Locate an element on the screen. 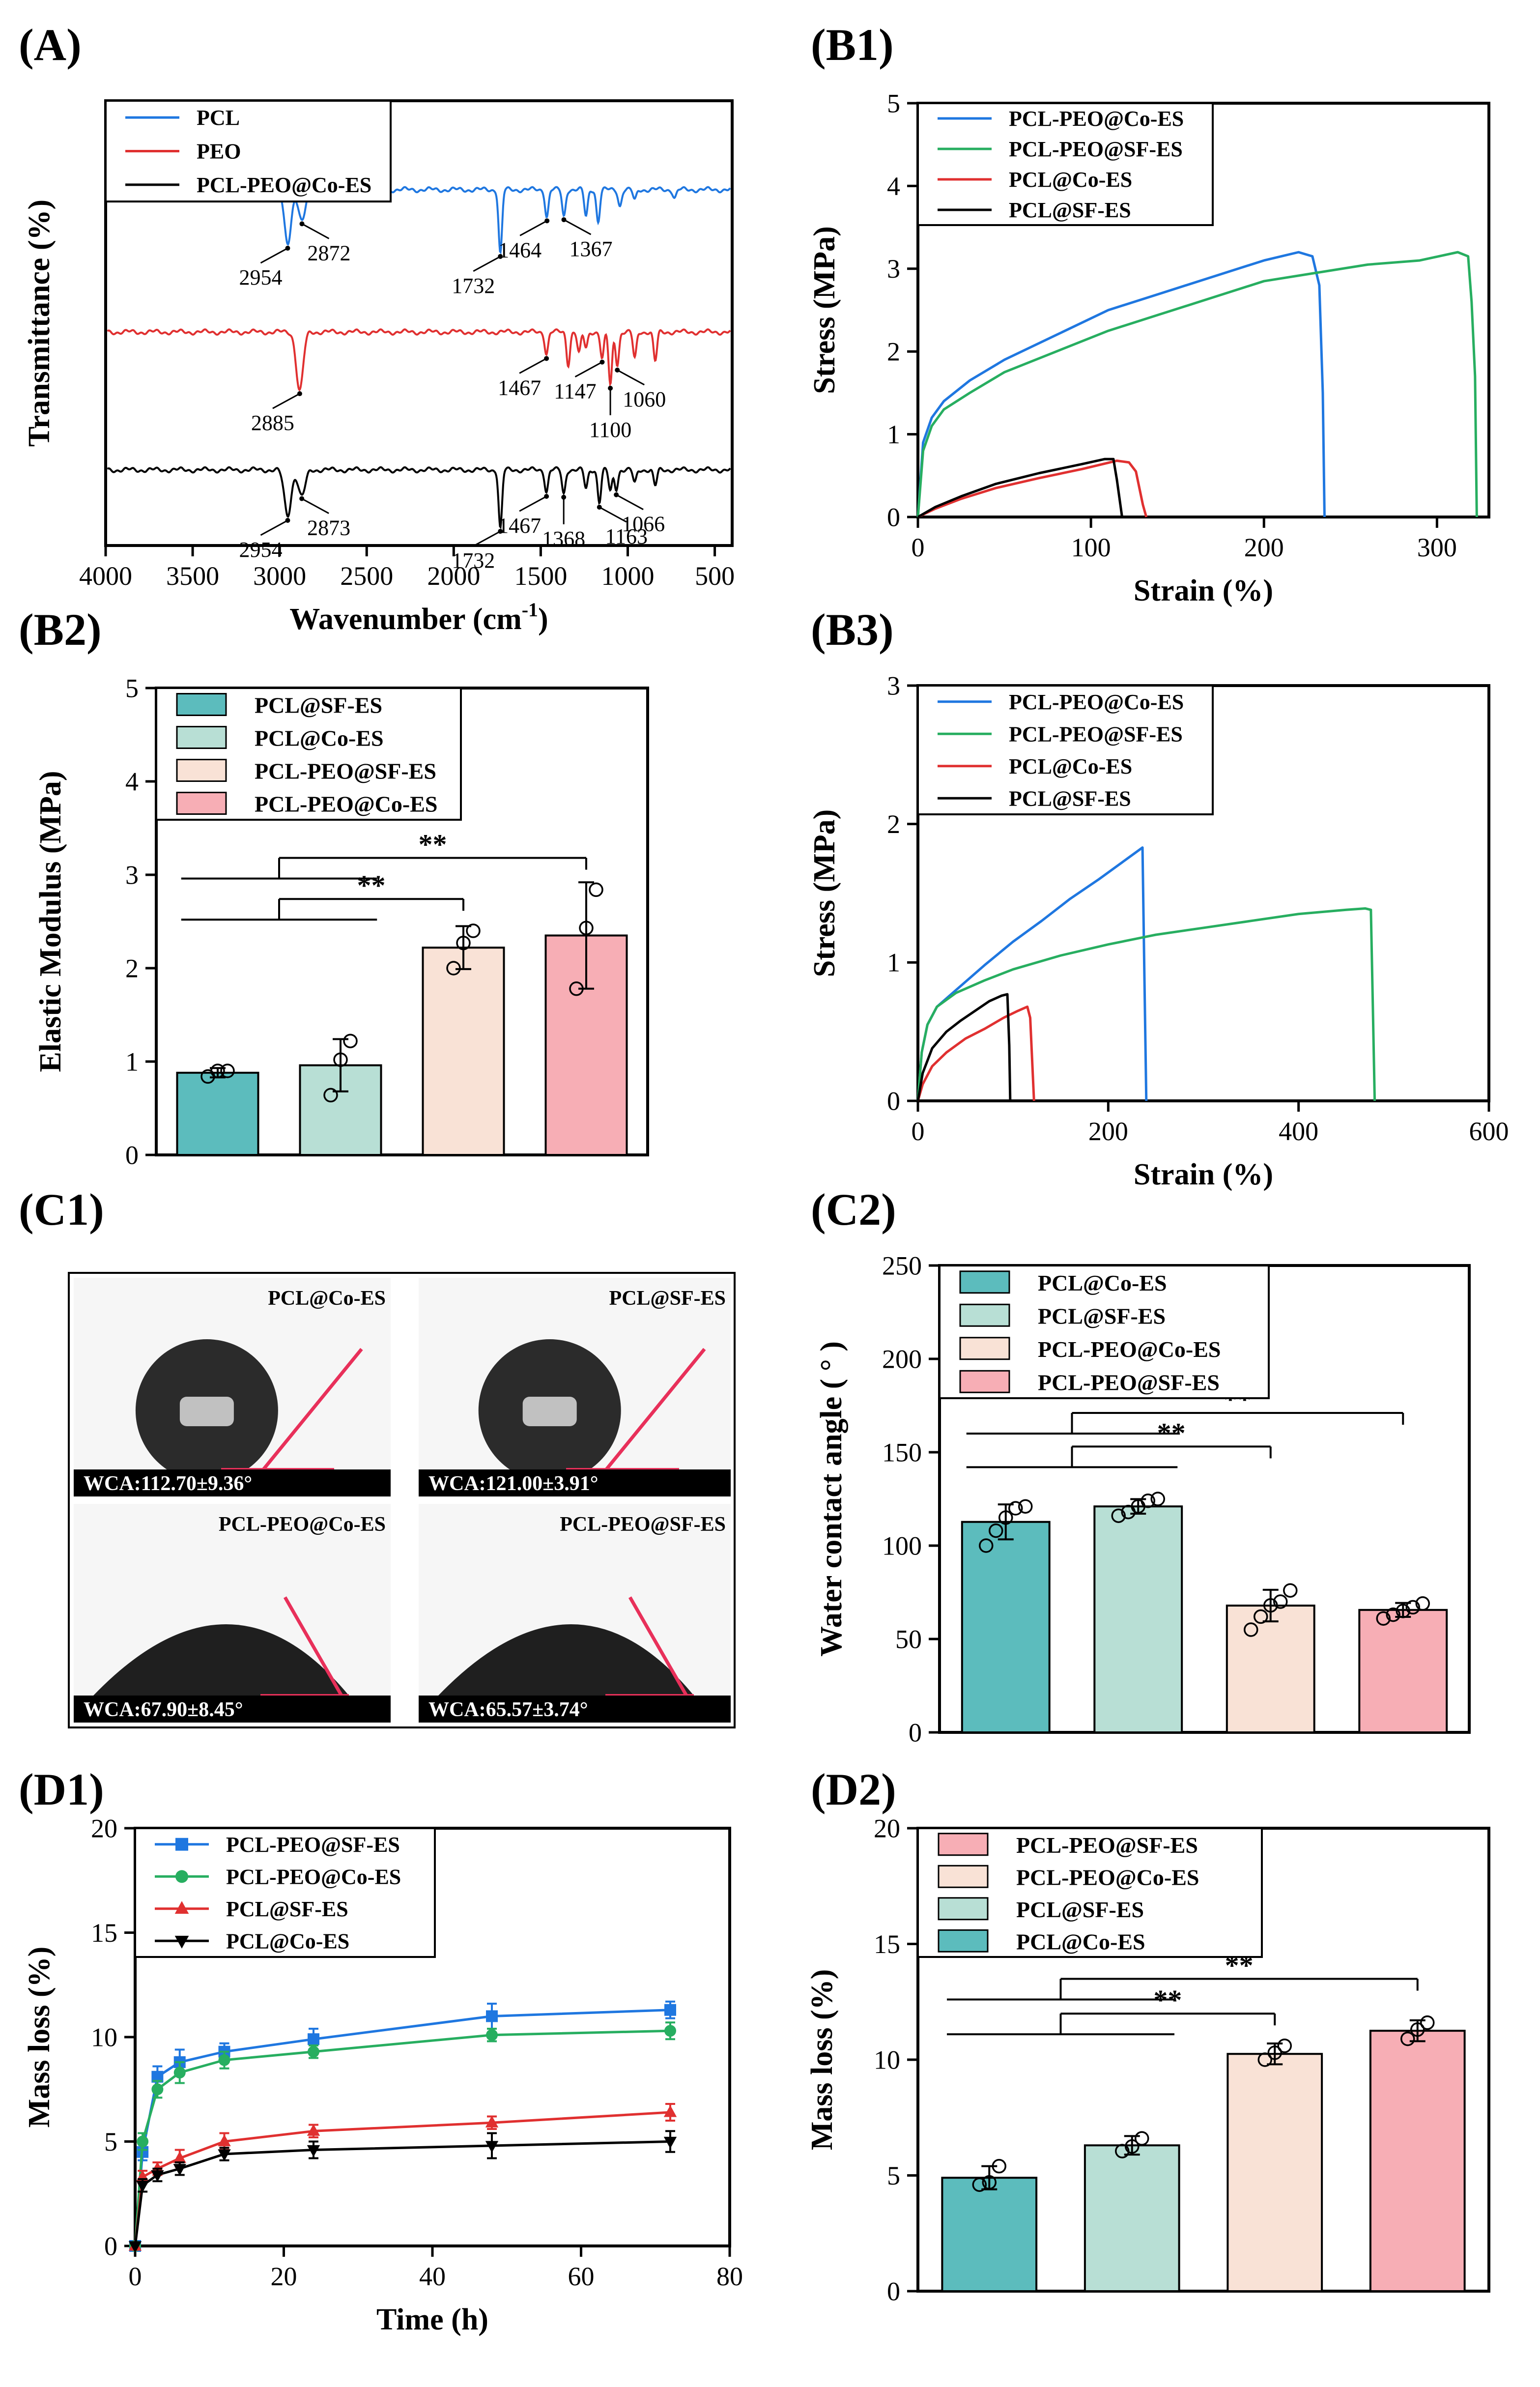  y-tick-label: 15 is located at coordinates (104, 1933).